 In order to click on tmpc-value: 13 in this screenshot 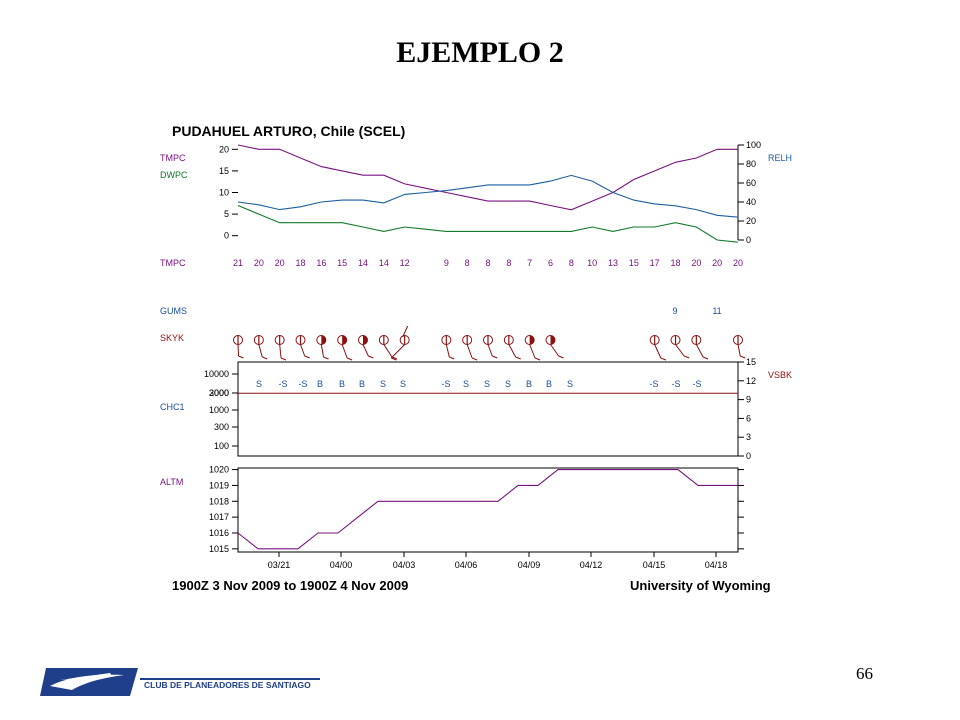, I will do `click(613, 263)`.